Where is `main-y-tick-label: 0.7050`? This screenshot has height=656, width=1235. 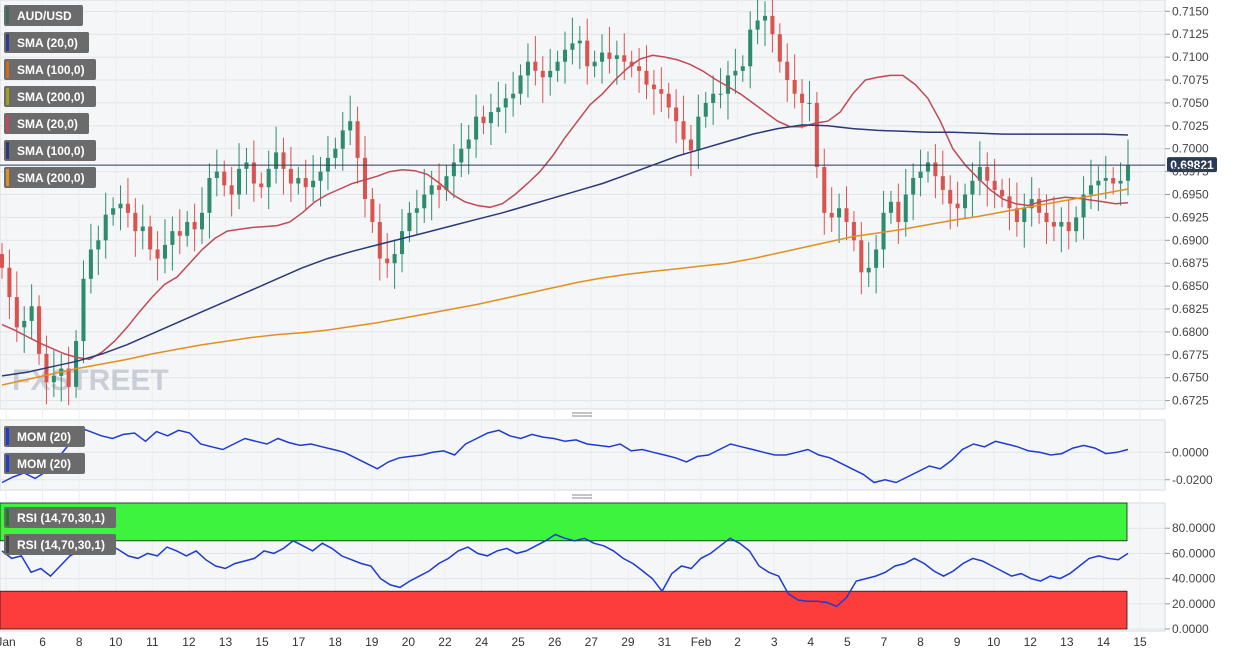 main-y-tick-label: 0.7050 is located at coordinates (1190, 103).